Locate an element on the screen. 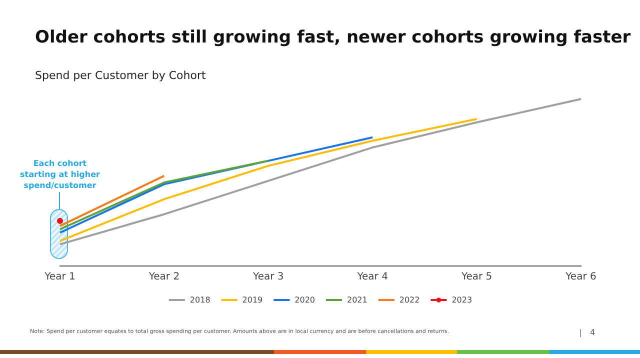 Image resolution: width=640 pixels, height=358 pixels. x-tick-label: Year 5 is located at coordinates (476, 277).